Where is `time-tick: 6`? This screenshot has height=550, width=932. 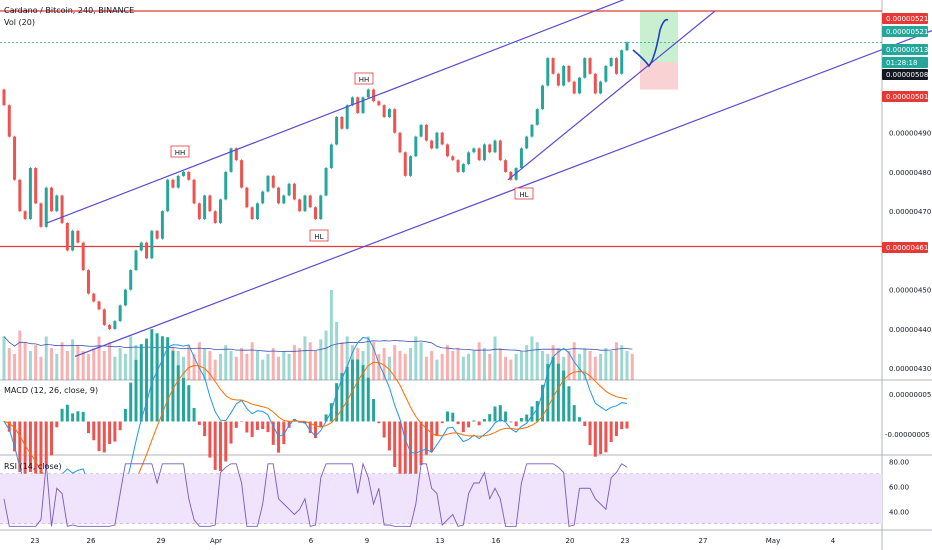 time-tick: 6 is located at coordinates (311, 541).